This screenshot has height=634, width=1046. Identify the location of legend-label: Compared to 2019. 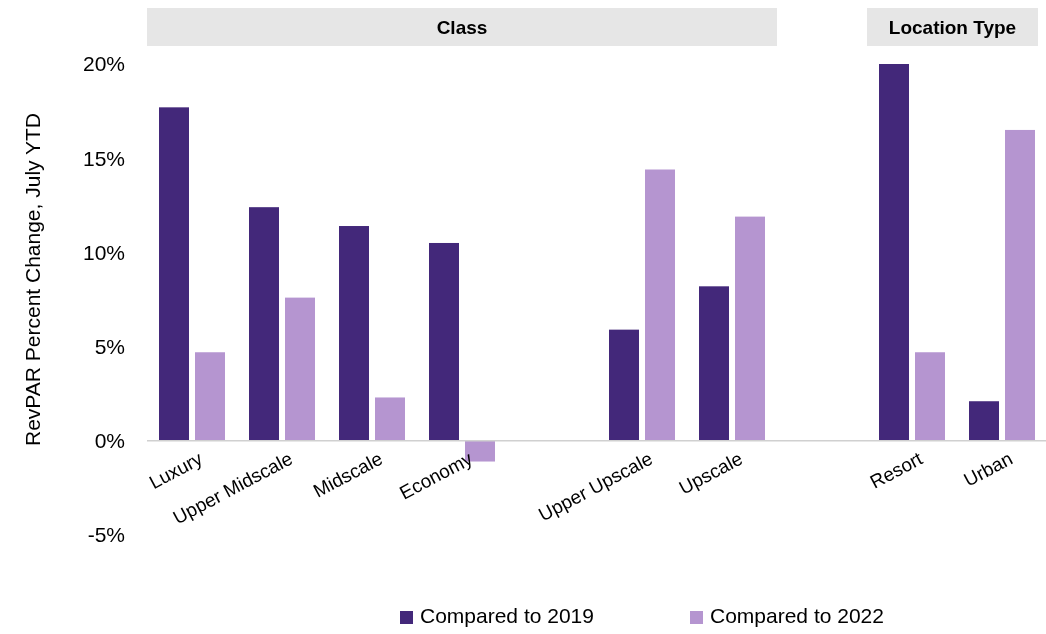
(507, 615).